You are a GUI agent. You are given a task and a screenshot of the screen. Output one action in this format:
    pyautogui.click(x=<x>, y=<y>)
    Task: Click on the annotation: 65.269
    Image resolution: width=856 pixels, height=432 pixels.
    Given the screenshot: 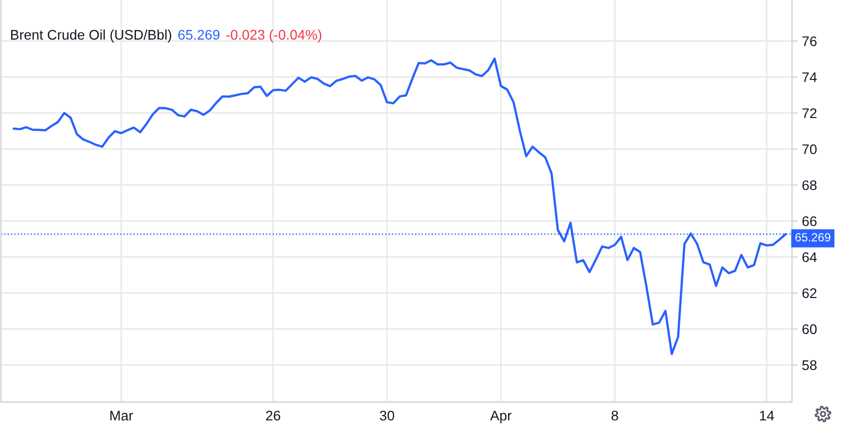 What is the action you would take?
    pyautogui.click(x=199, y=35)
    